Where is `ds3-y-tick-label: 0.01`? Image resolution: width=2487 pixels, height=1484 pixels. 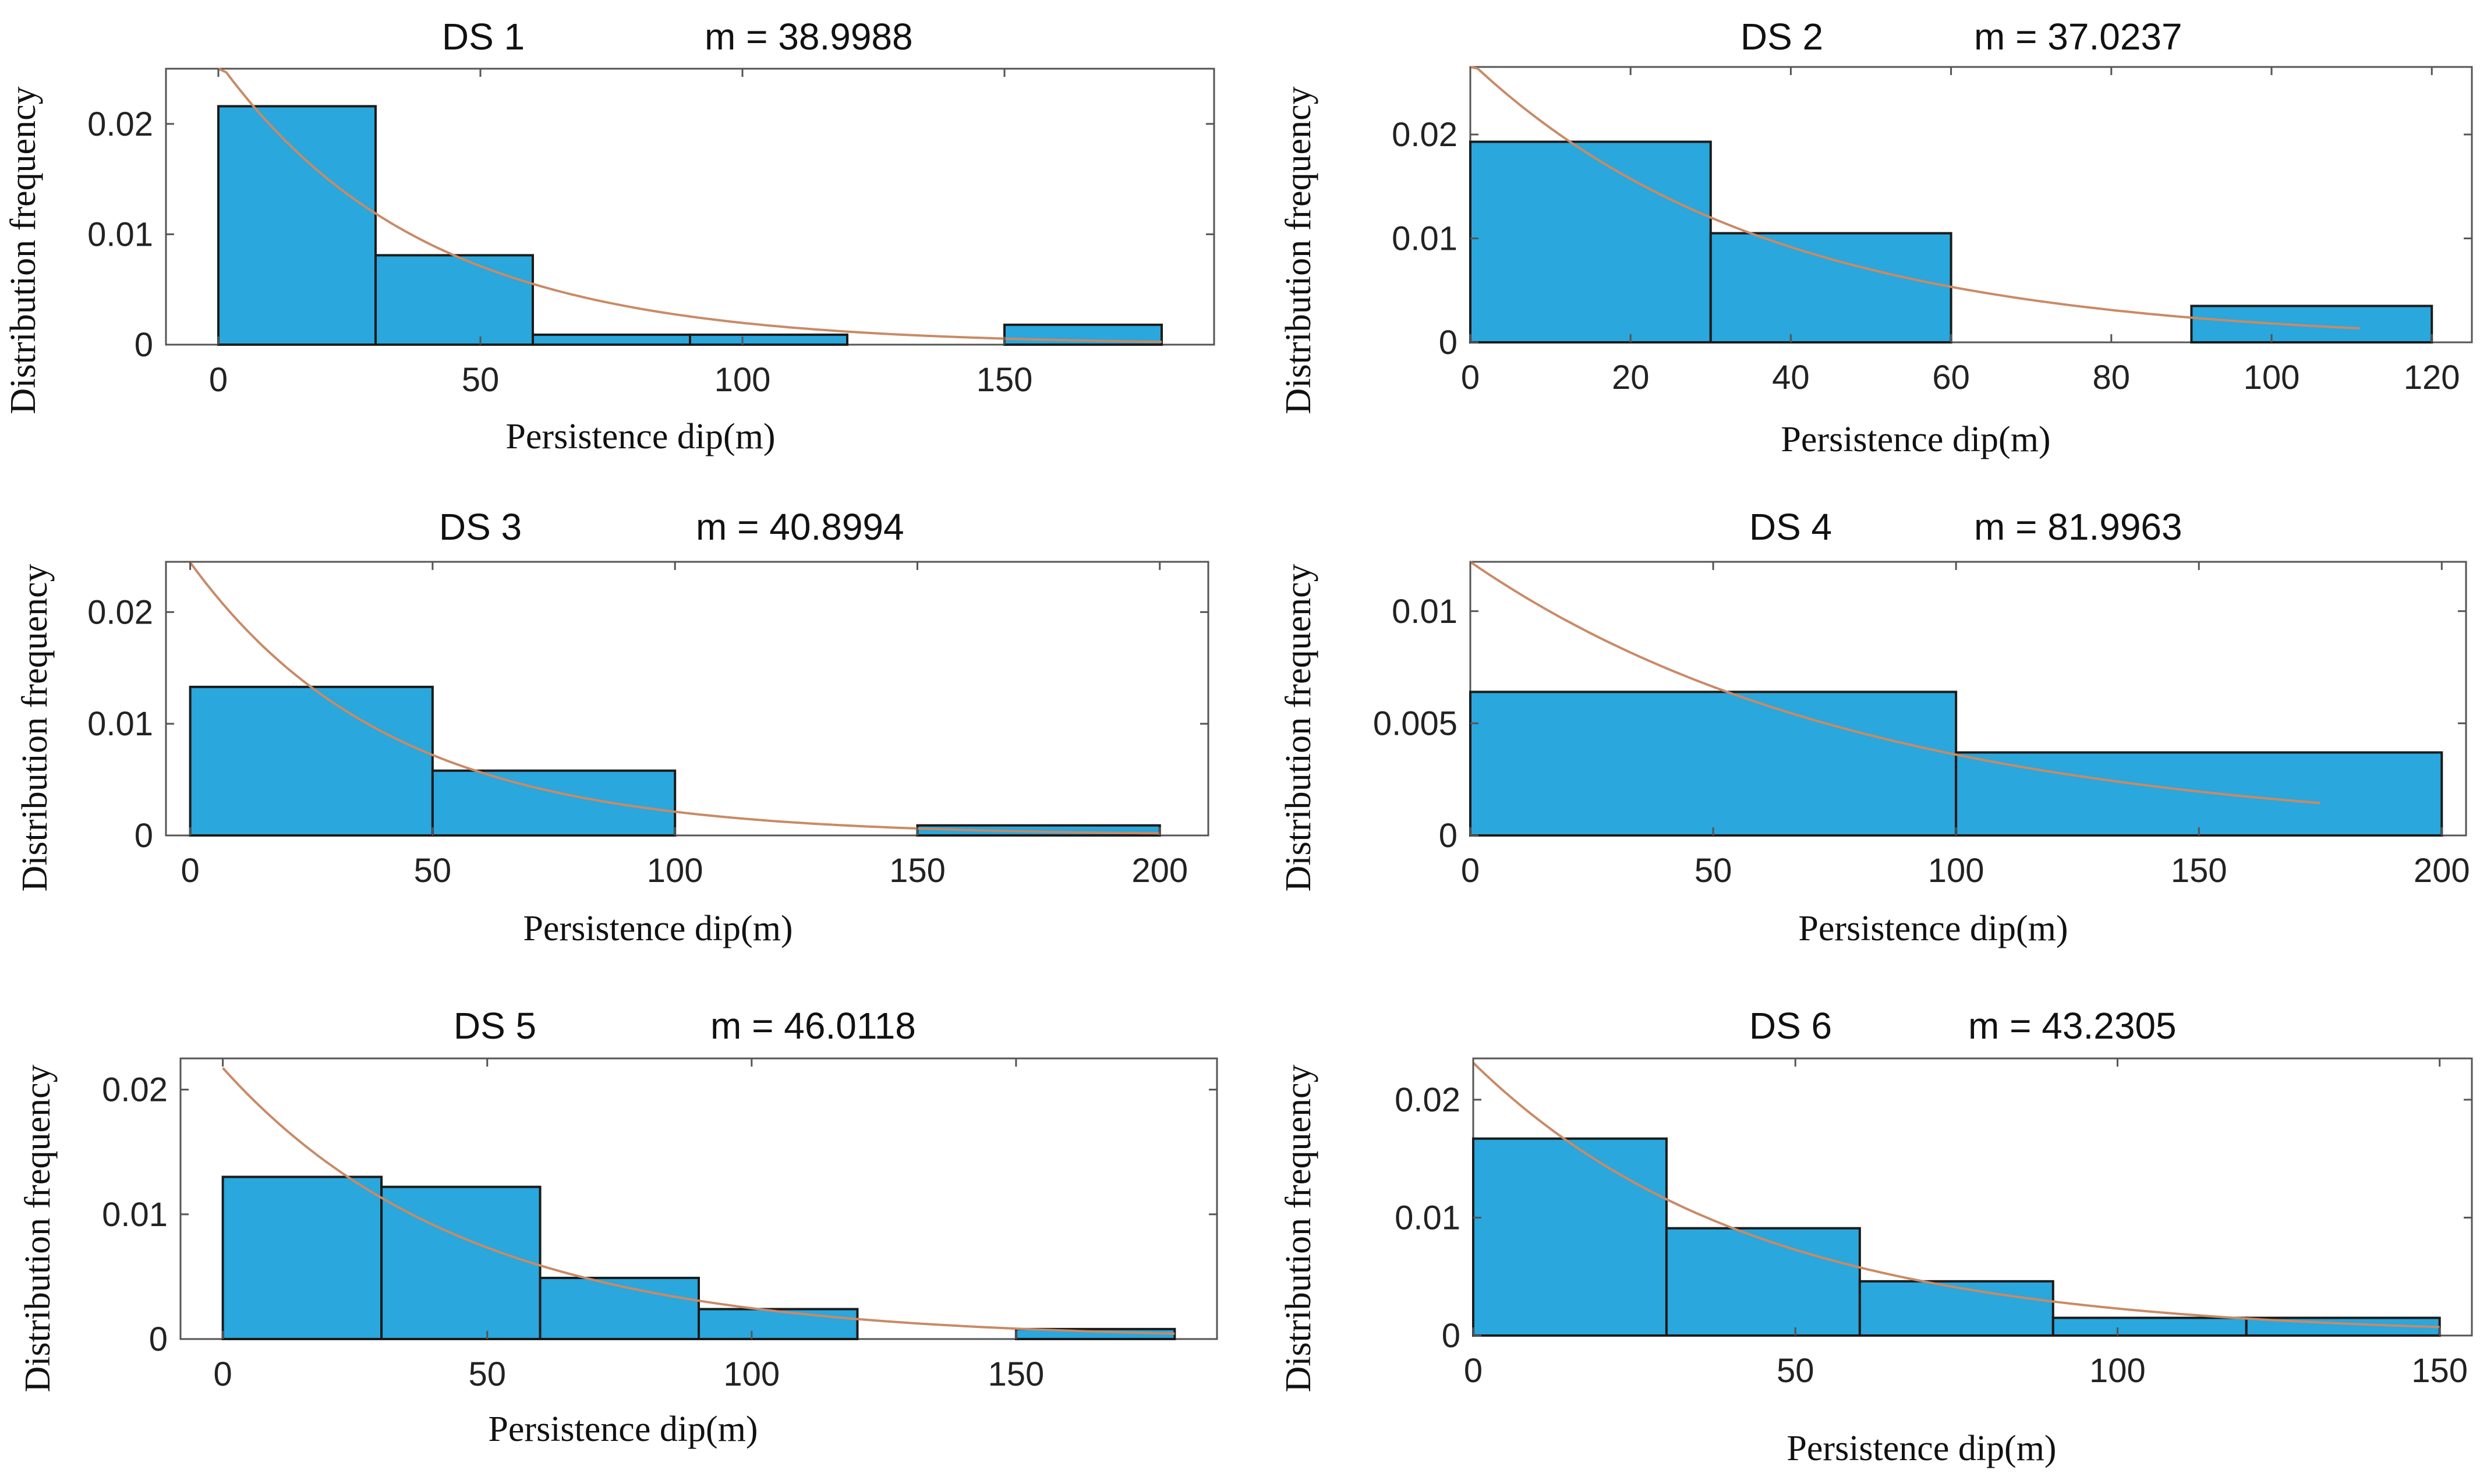 ds3-y-tick-label: 0.01 is located at coordinates (120, 724).